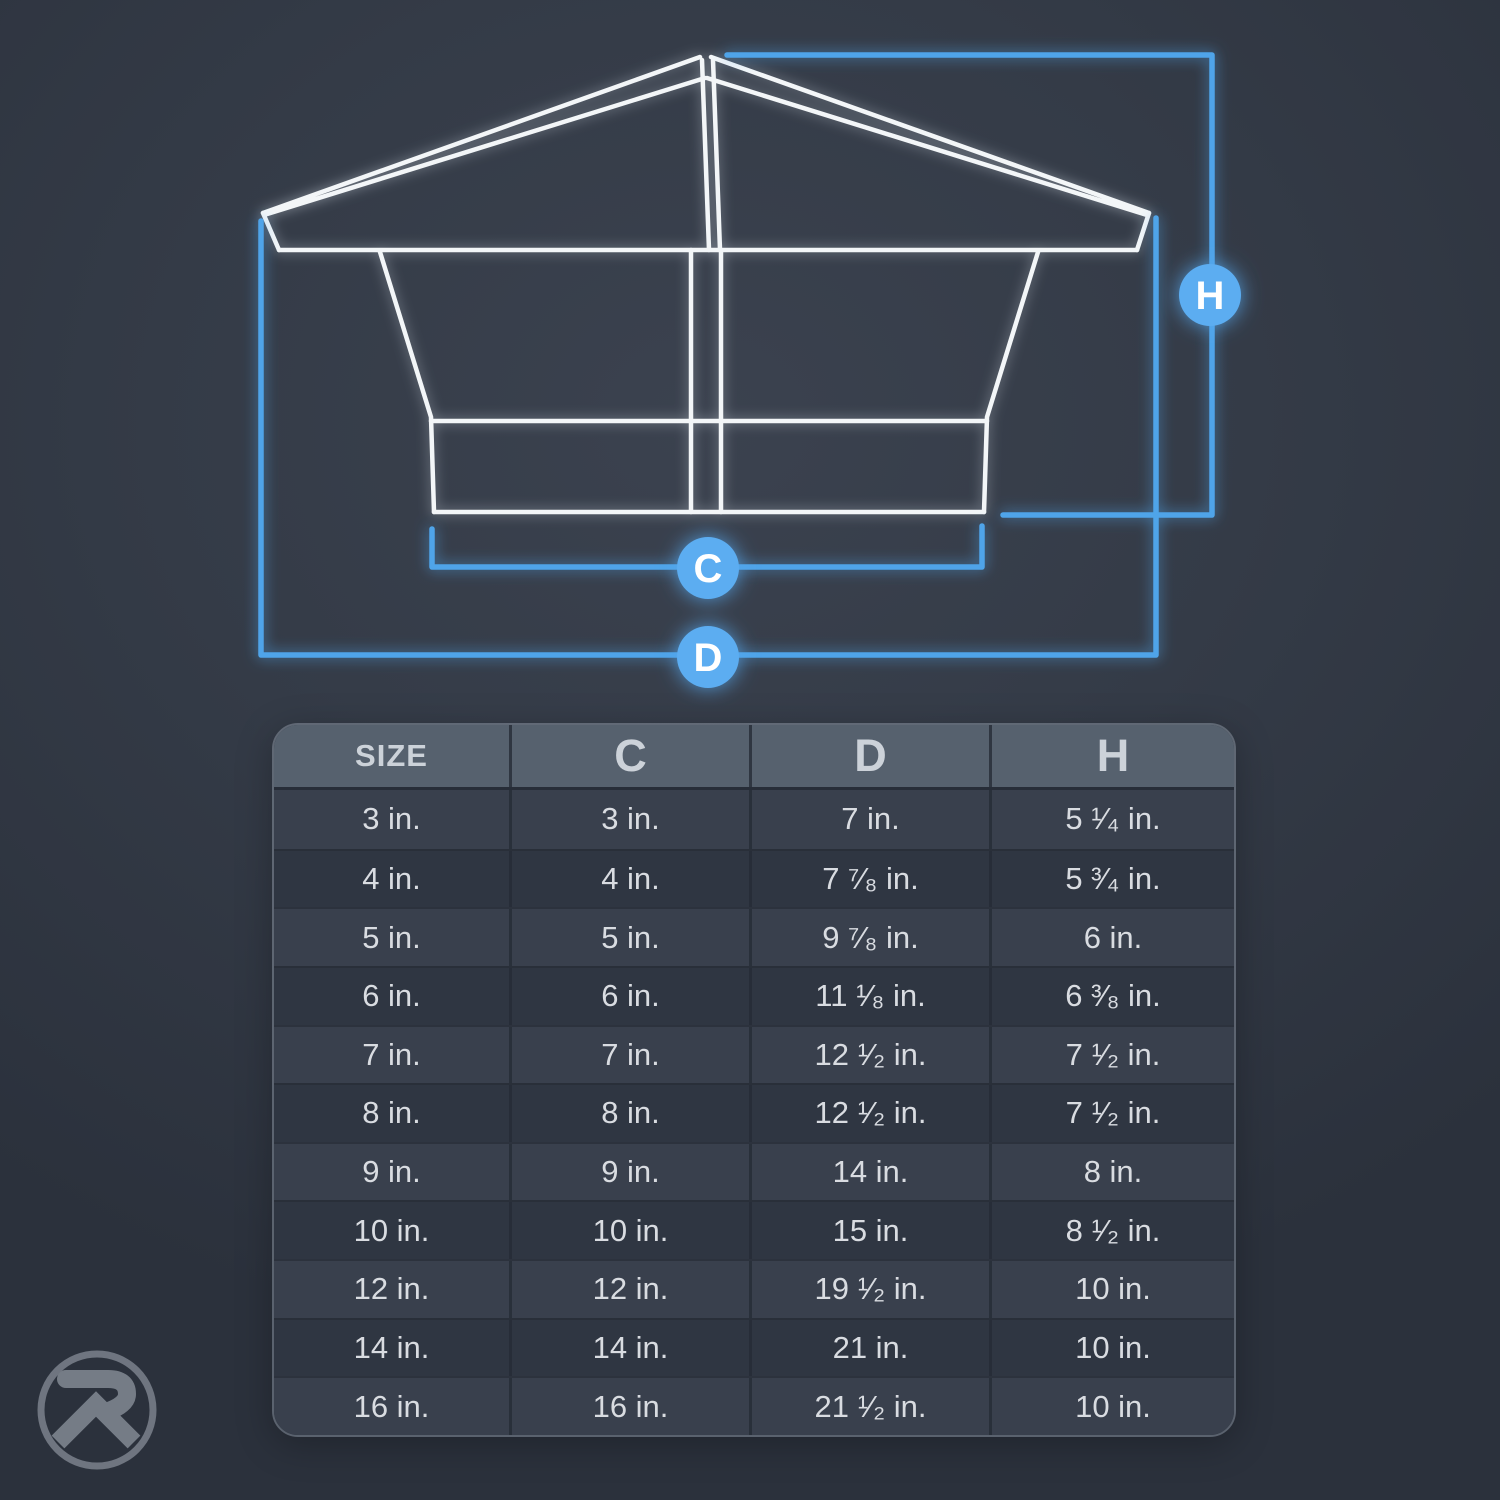 The image size is (1500, 1500). Describe the element at coordinates (484, 136) in the screenshot. I see `roof-left-blade` at that location.